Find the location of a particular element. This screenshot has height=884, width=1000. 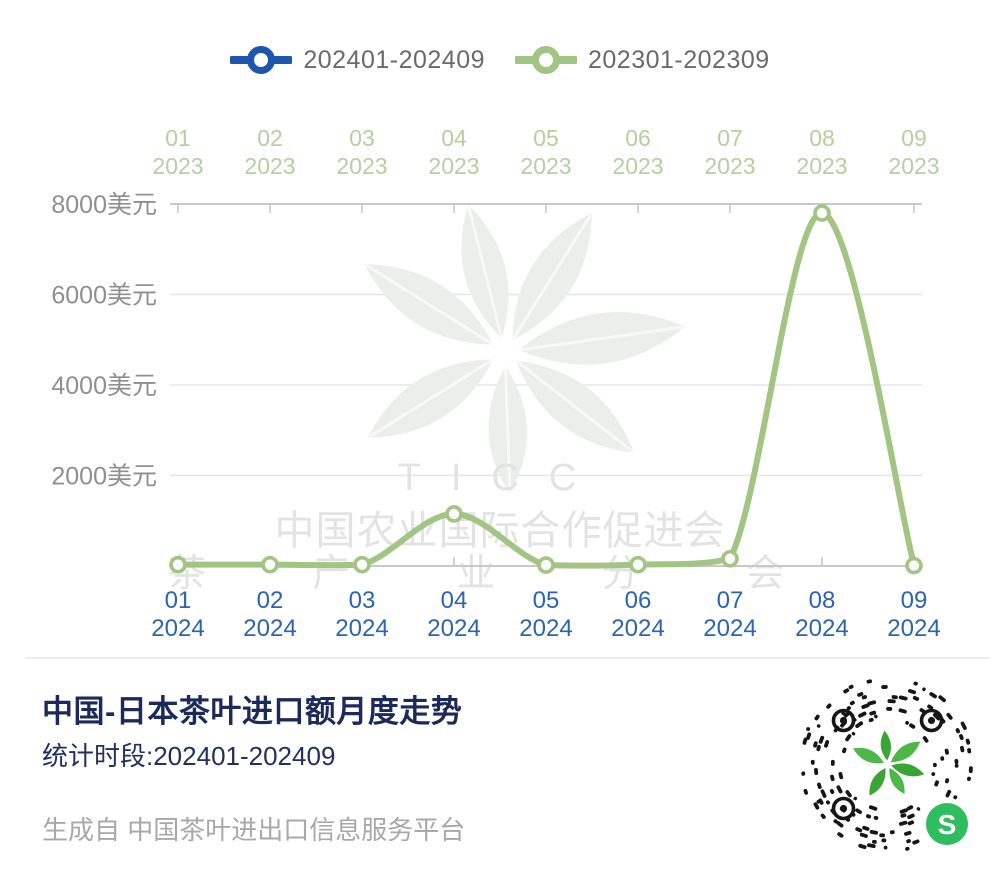

top-axis-label: 06 2023 is located at coordinates (637, 152).